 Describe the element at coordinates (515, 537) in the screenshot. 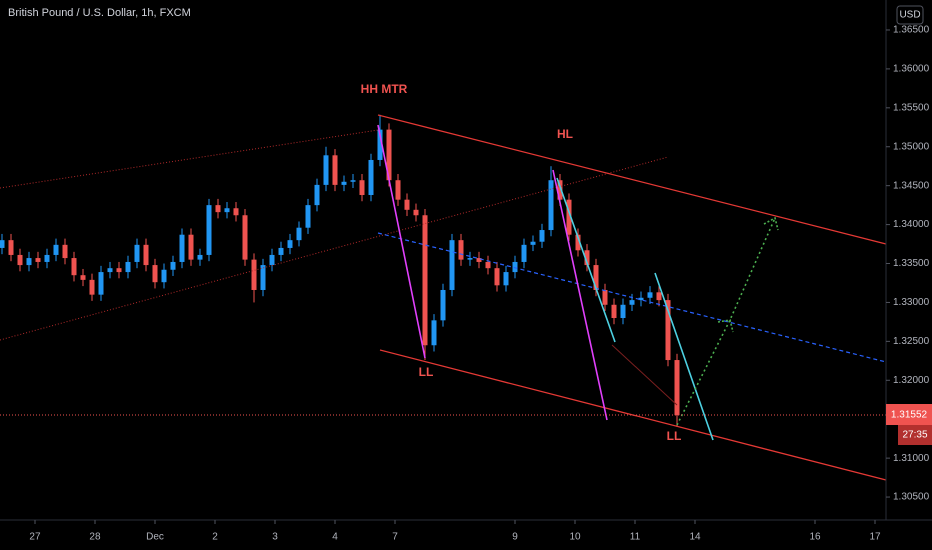

I see `x-tick-label: 9` at that location.